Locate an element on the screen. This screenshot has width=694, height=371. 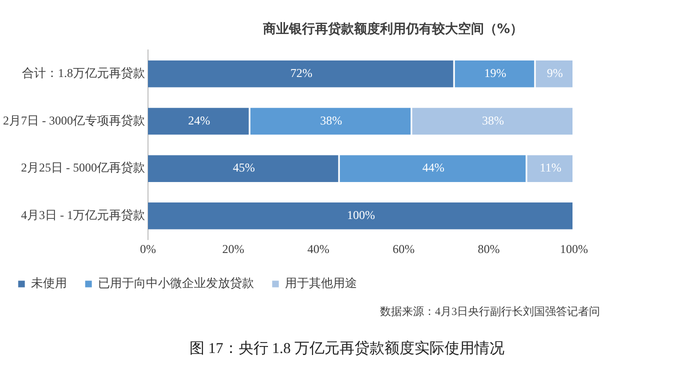
y-tick-label: 2月25日 - 5000亿再贷款 is located at coordinates (82, 167).